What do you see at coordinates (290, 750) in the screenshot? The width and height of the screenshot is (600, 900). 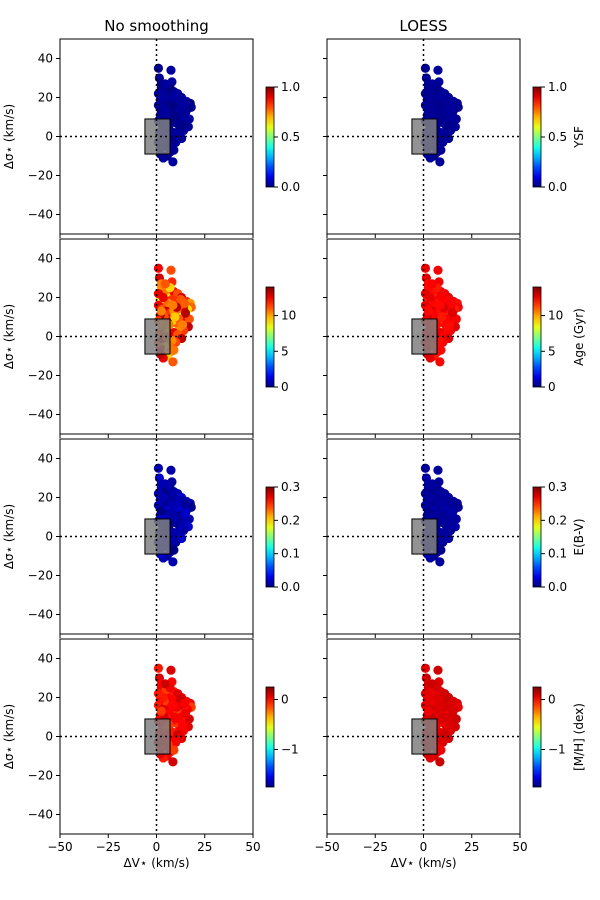 I see `colorbar-tick-label: −1` at bounding box center [290, 750].